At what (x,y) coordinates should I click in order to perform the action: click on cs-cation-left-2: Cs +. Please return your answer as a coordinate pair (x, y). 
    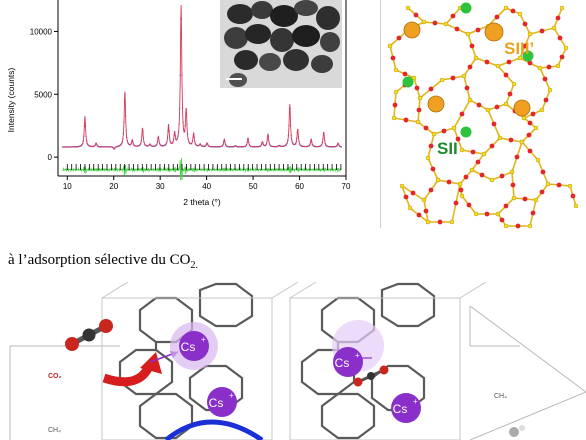
    Looking at the image, I should click on (222, 402).